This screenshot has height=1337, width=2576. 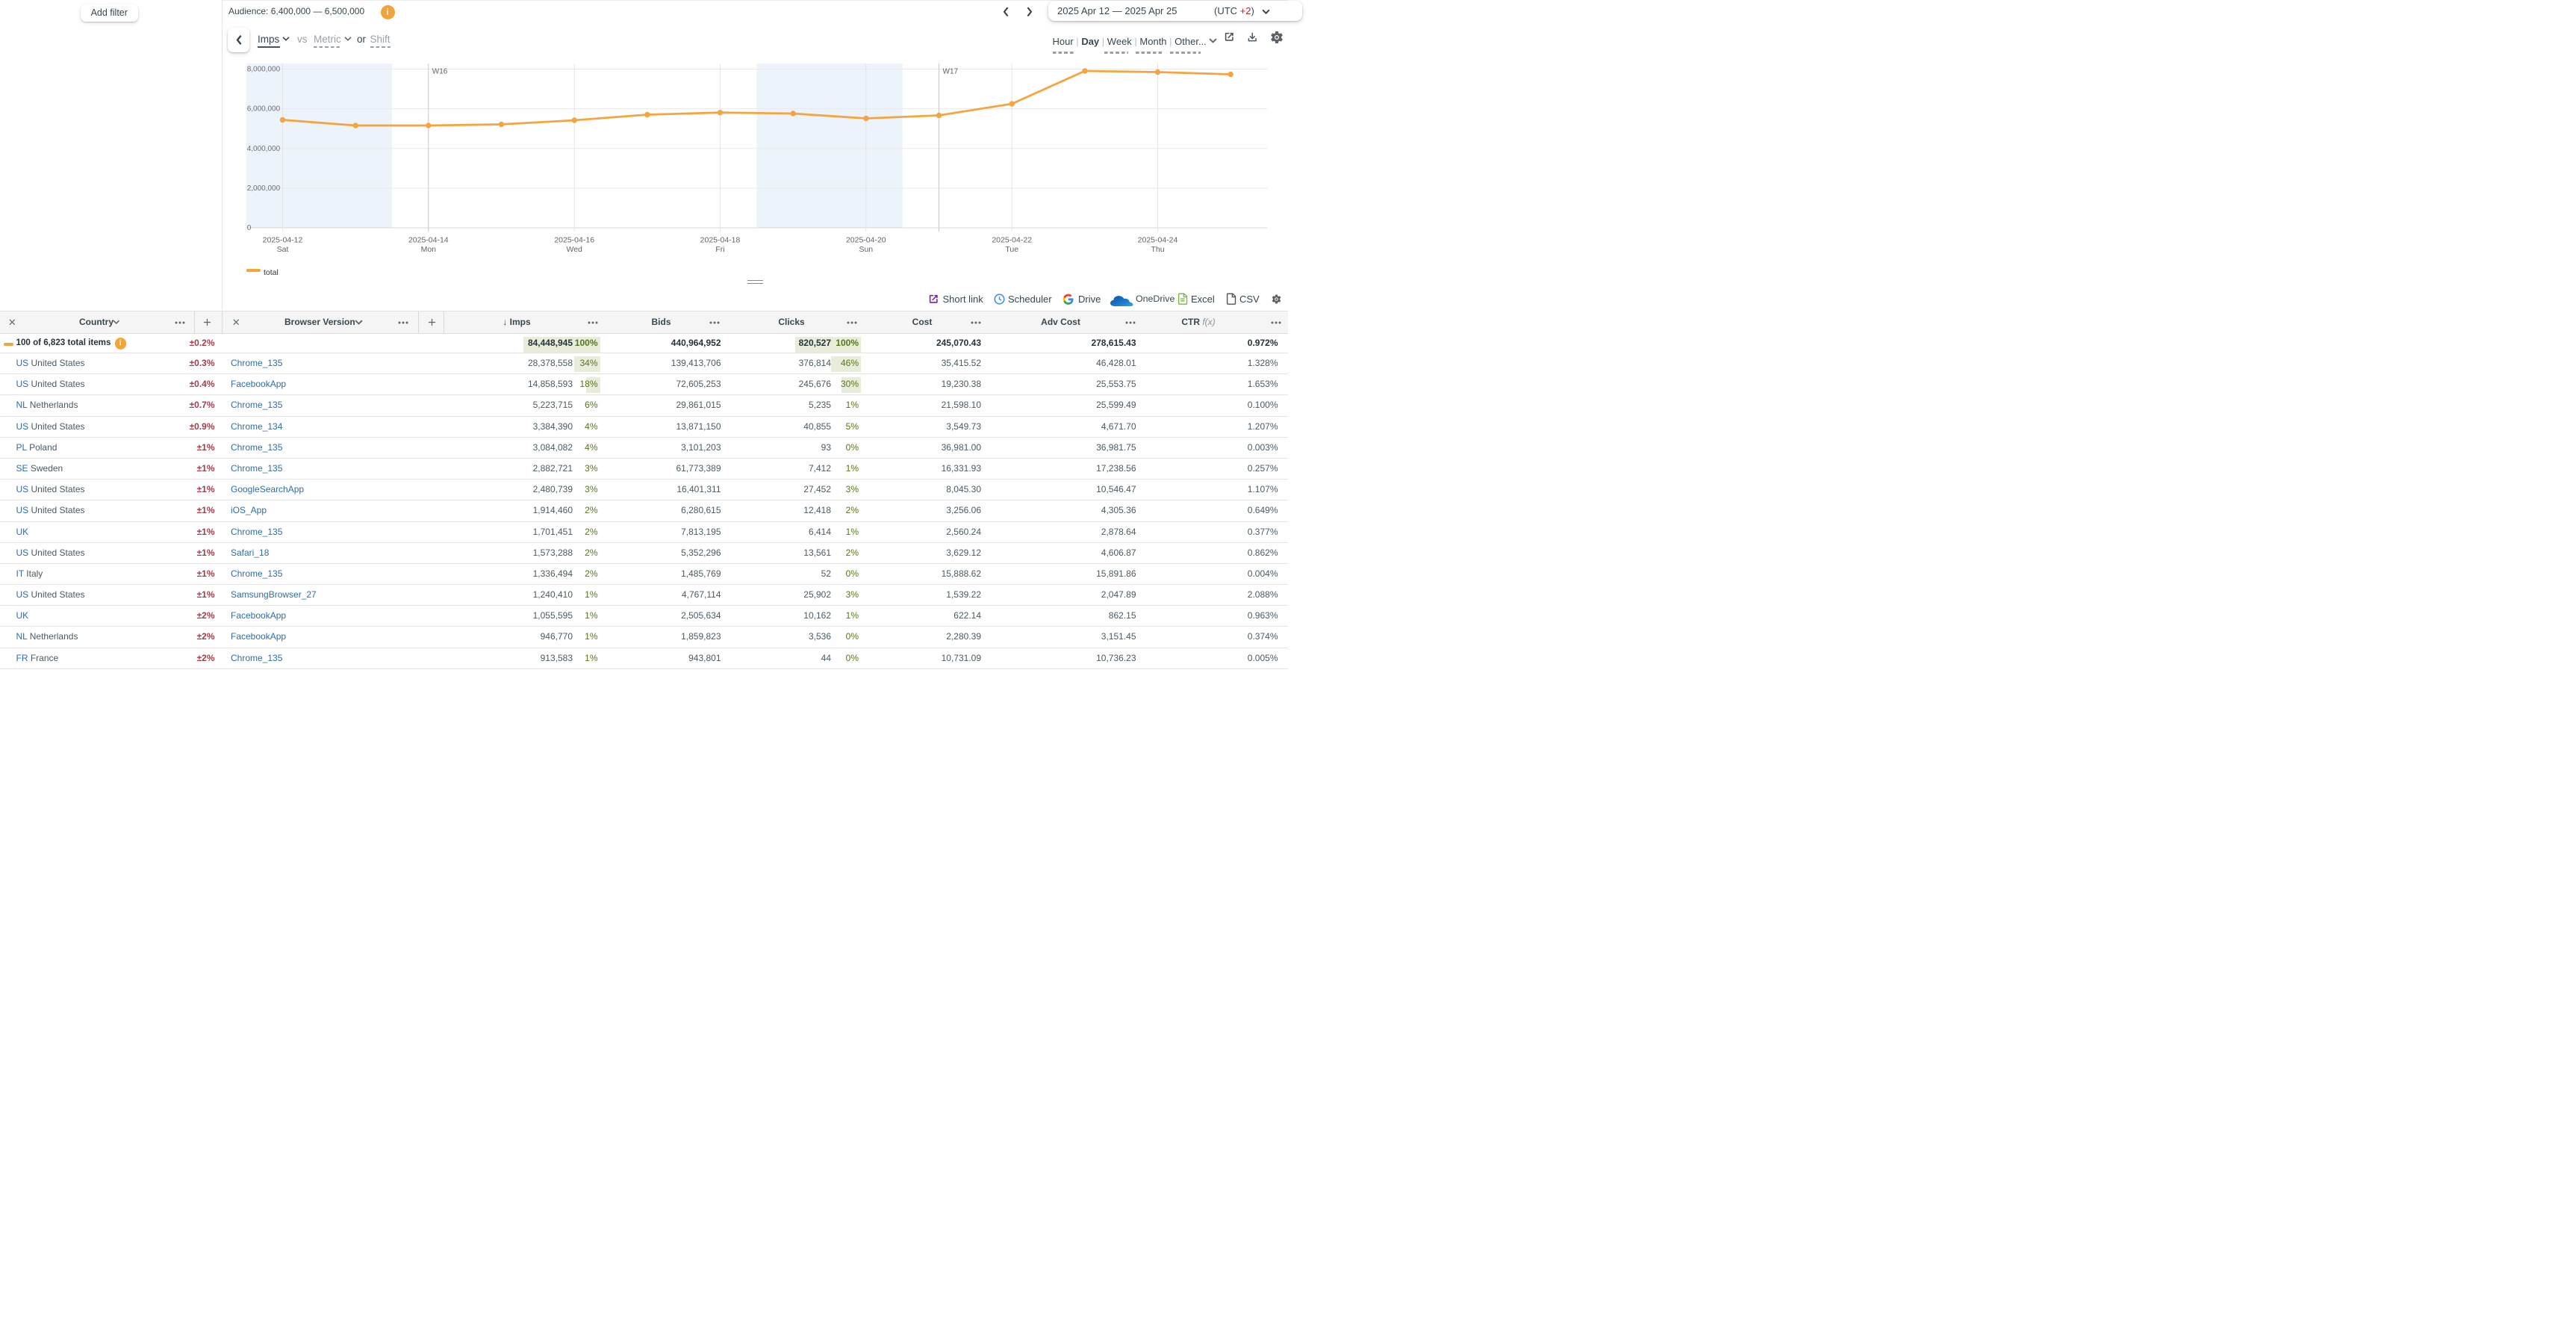 I want to click on svg-text: W17, so click(x=951, y=71).